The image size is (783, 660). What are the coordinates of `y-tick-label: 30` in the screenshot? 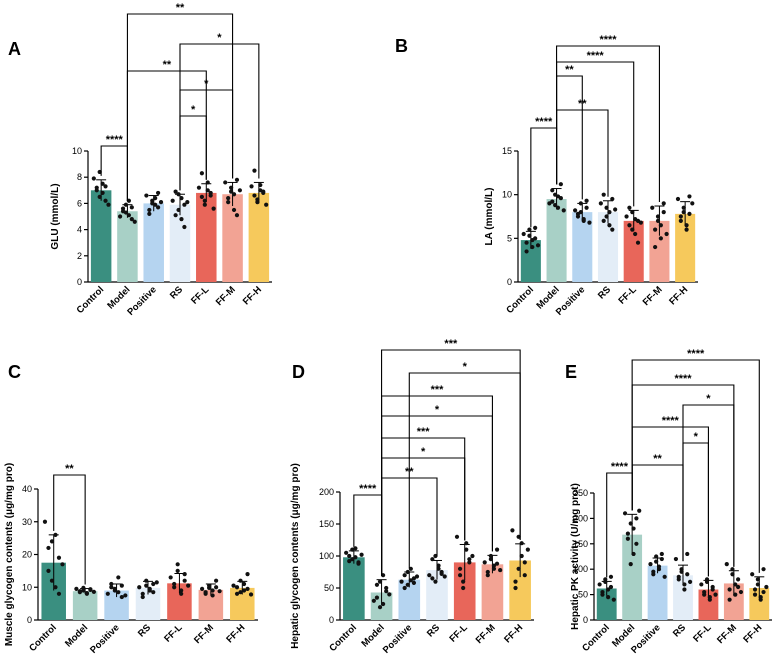 It's located at (27, 522).